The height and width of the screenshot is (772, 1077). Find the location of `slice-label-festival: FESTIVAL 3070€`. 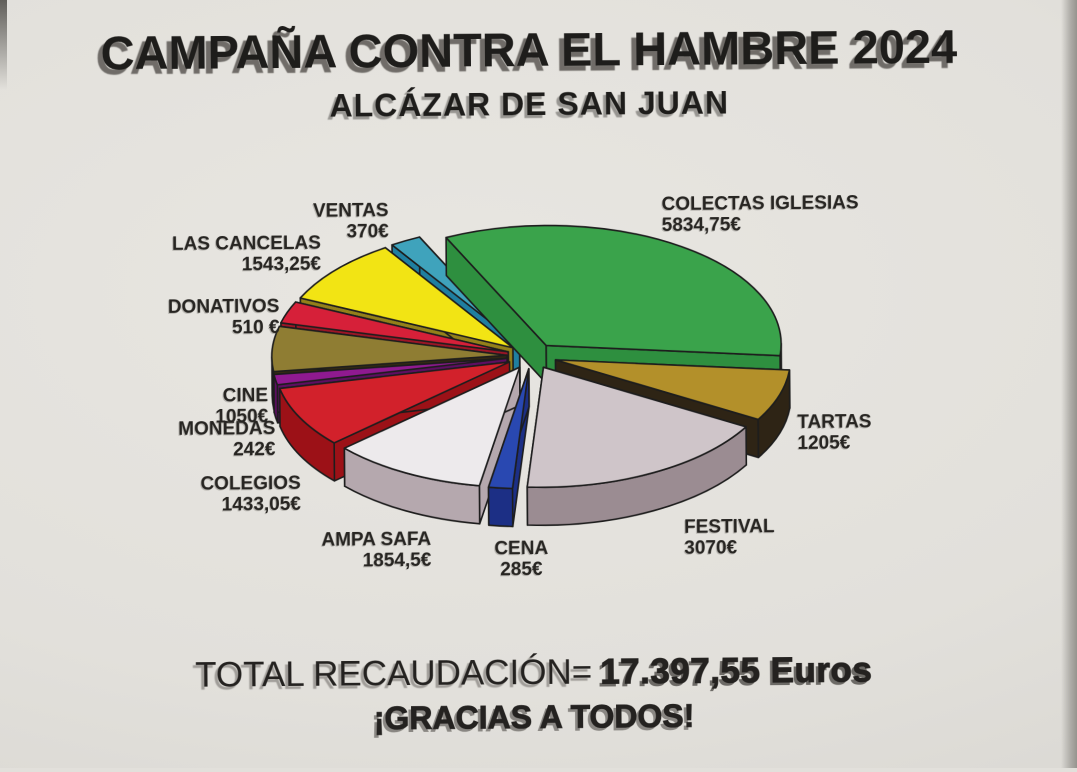

slice-label-festival: FESTIVAL 3070€ is located at coordinates (729, 537).